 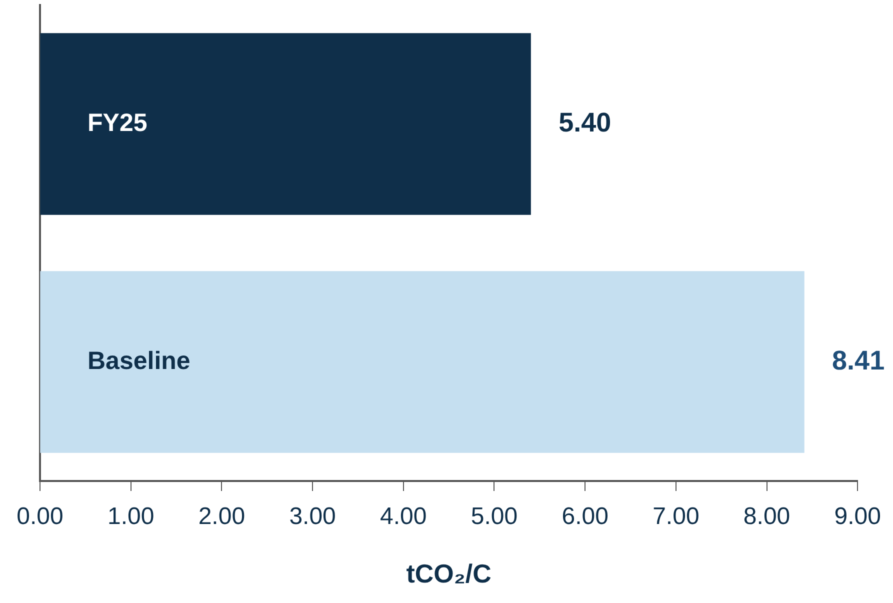 I want to click on x-tick-label: 0.00, so click(x=40, y=516).